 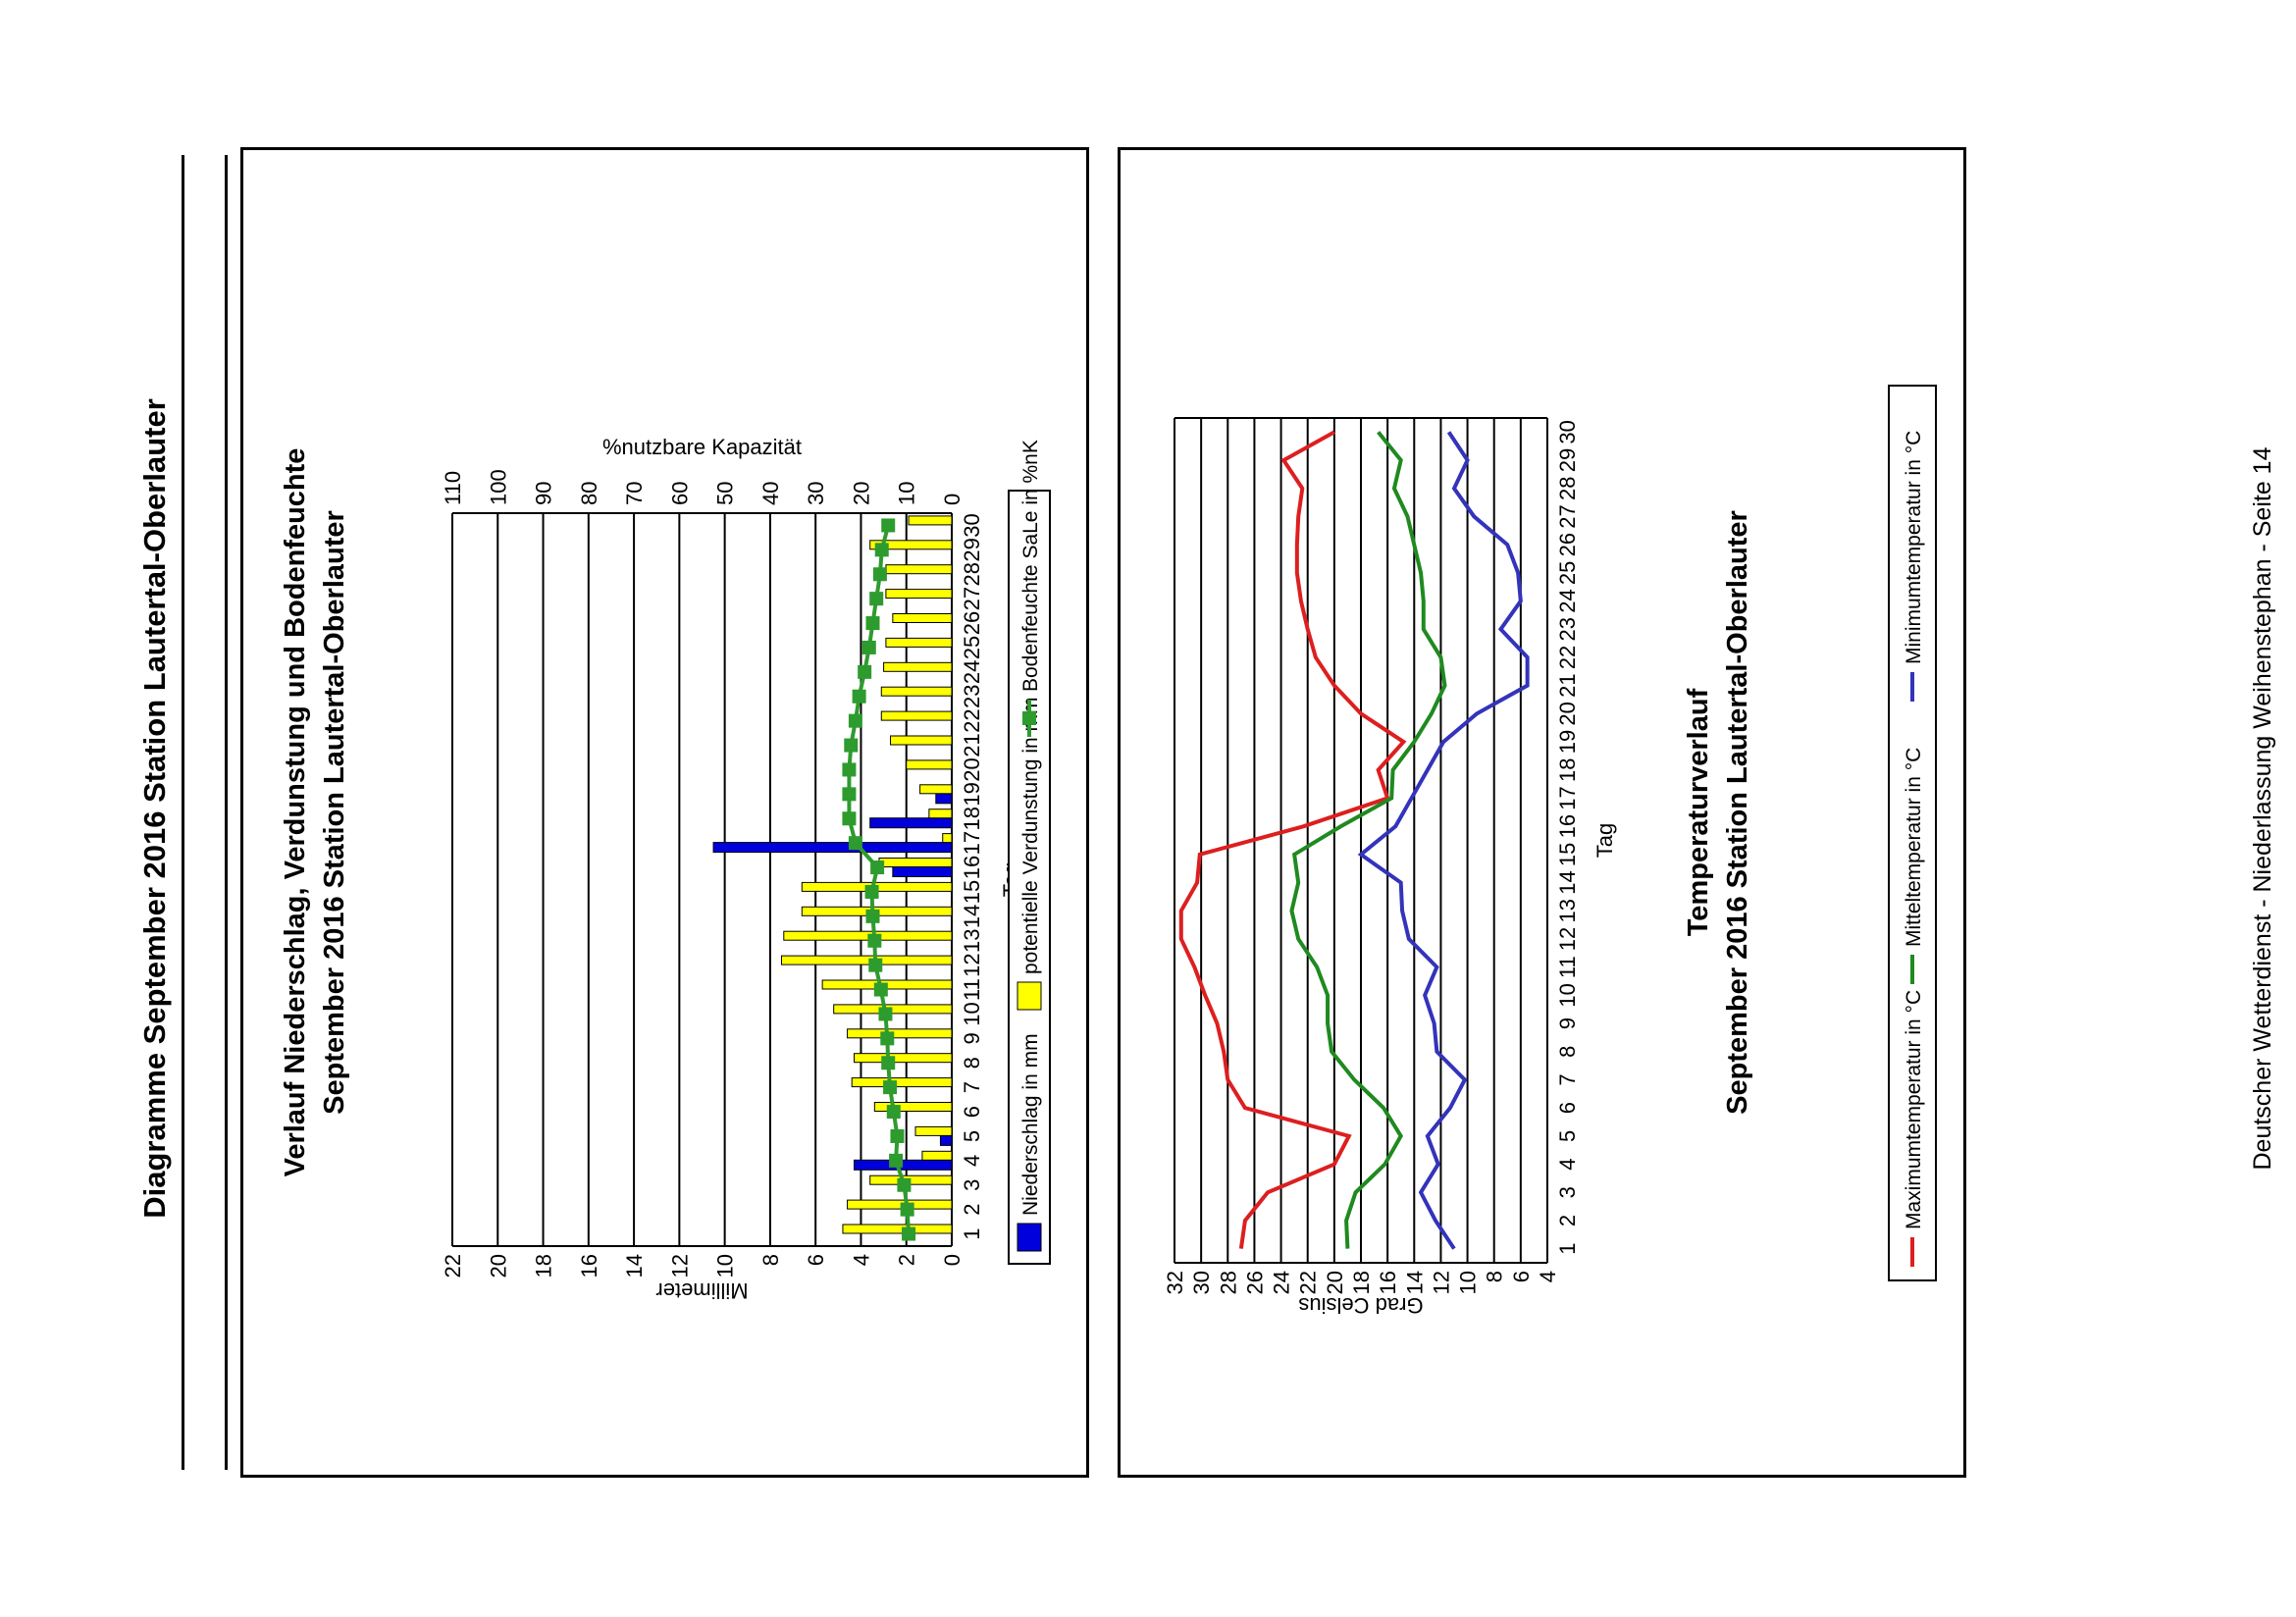 What do you see at coordinates (1282, 1282) in the screenshot?
I see `y-tick-label: 24` at bounding box center [1282, 1282].